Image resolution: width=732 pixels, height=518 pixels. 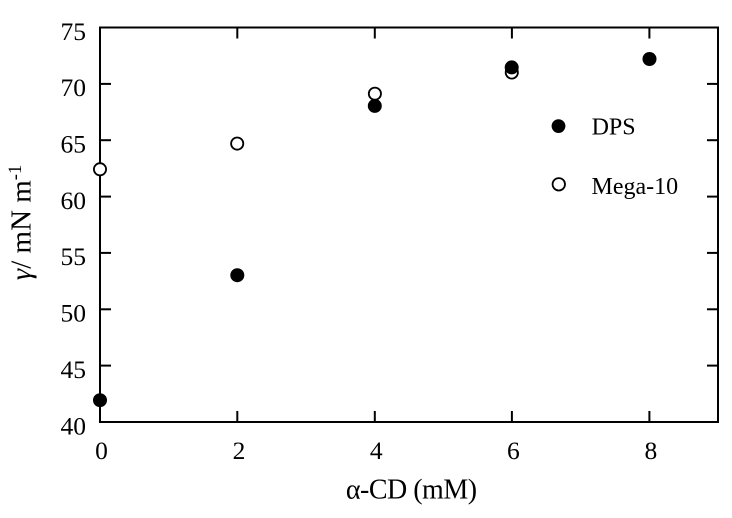 What do you see at coordinates (635, 187) in the screenshot?
I see `svg-text: Mega-10` at bounding box center [635, 187].